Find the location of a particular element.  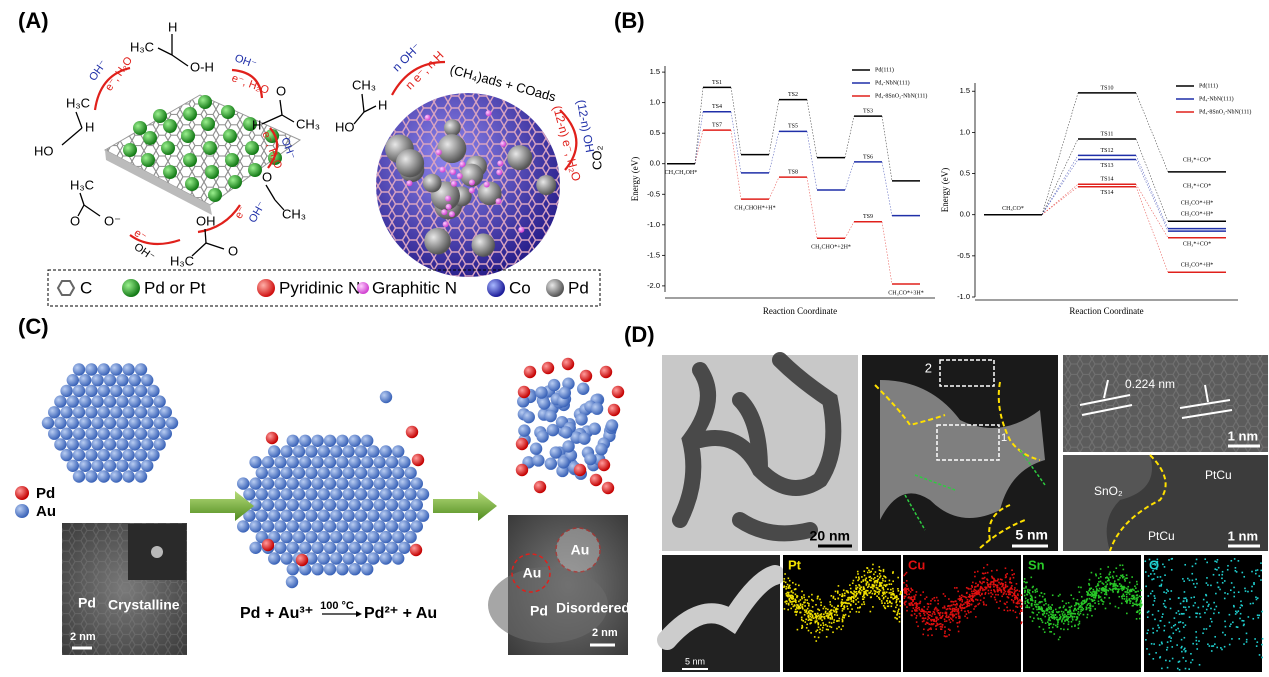

nanochains is located at coordinates (757, 447).